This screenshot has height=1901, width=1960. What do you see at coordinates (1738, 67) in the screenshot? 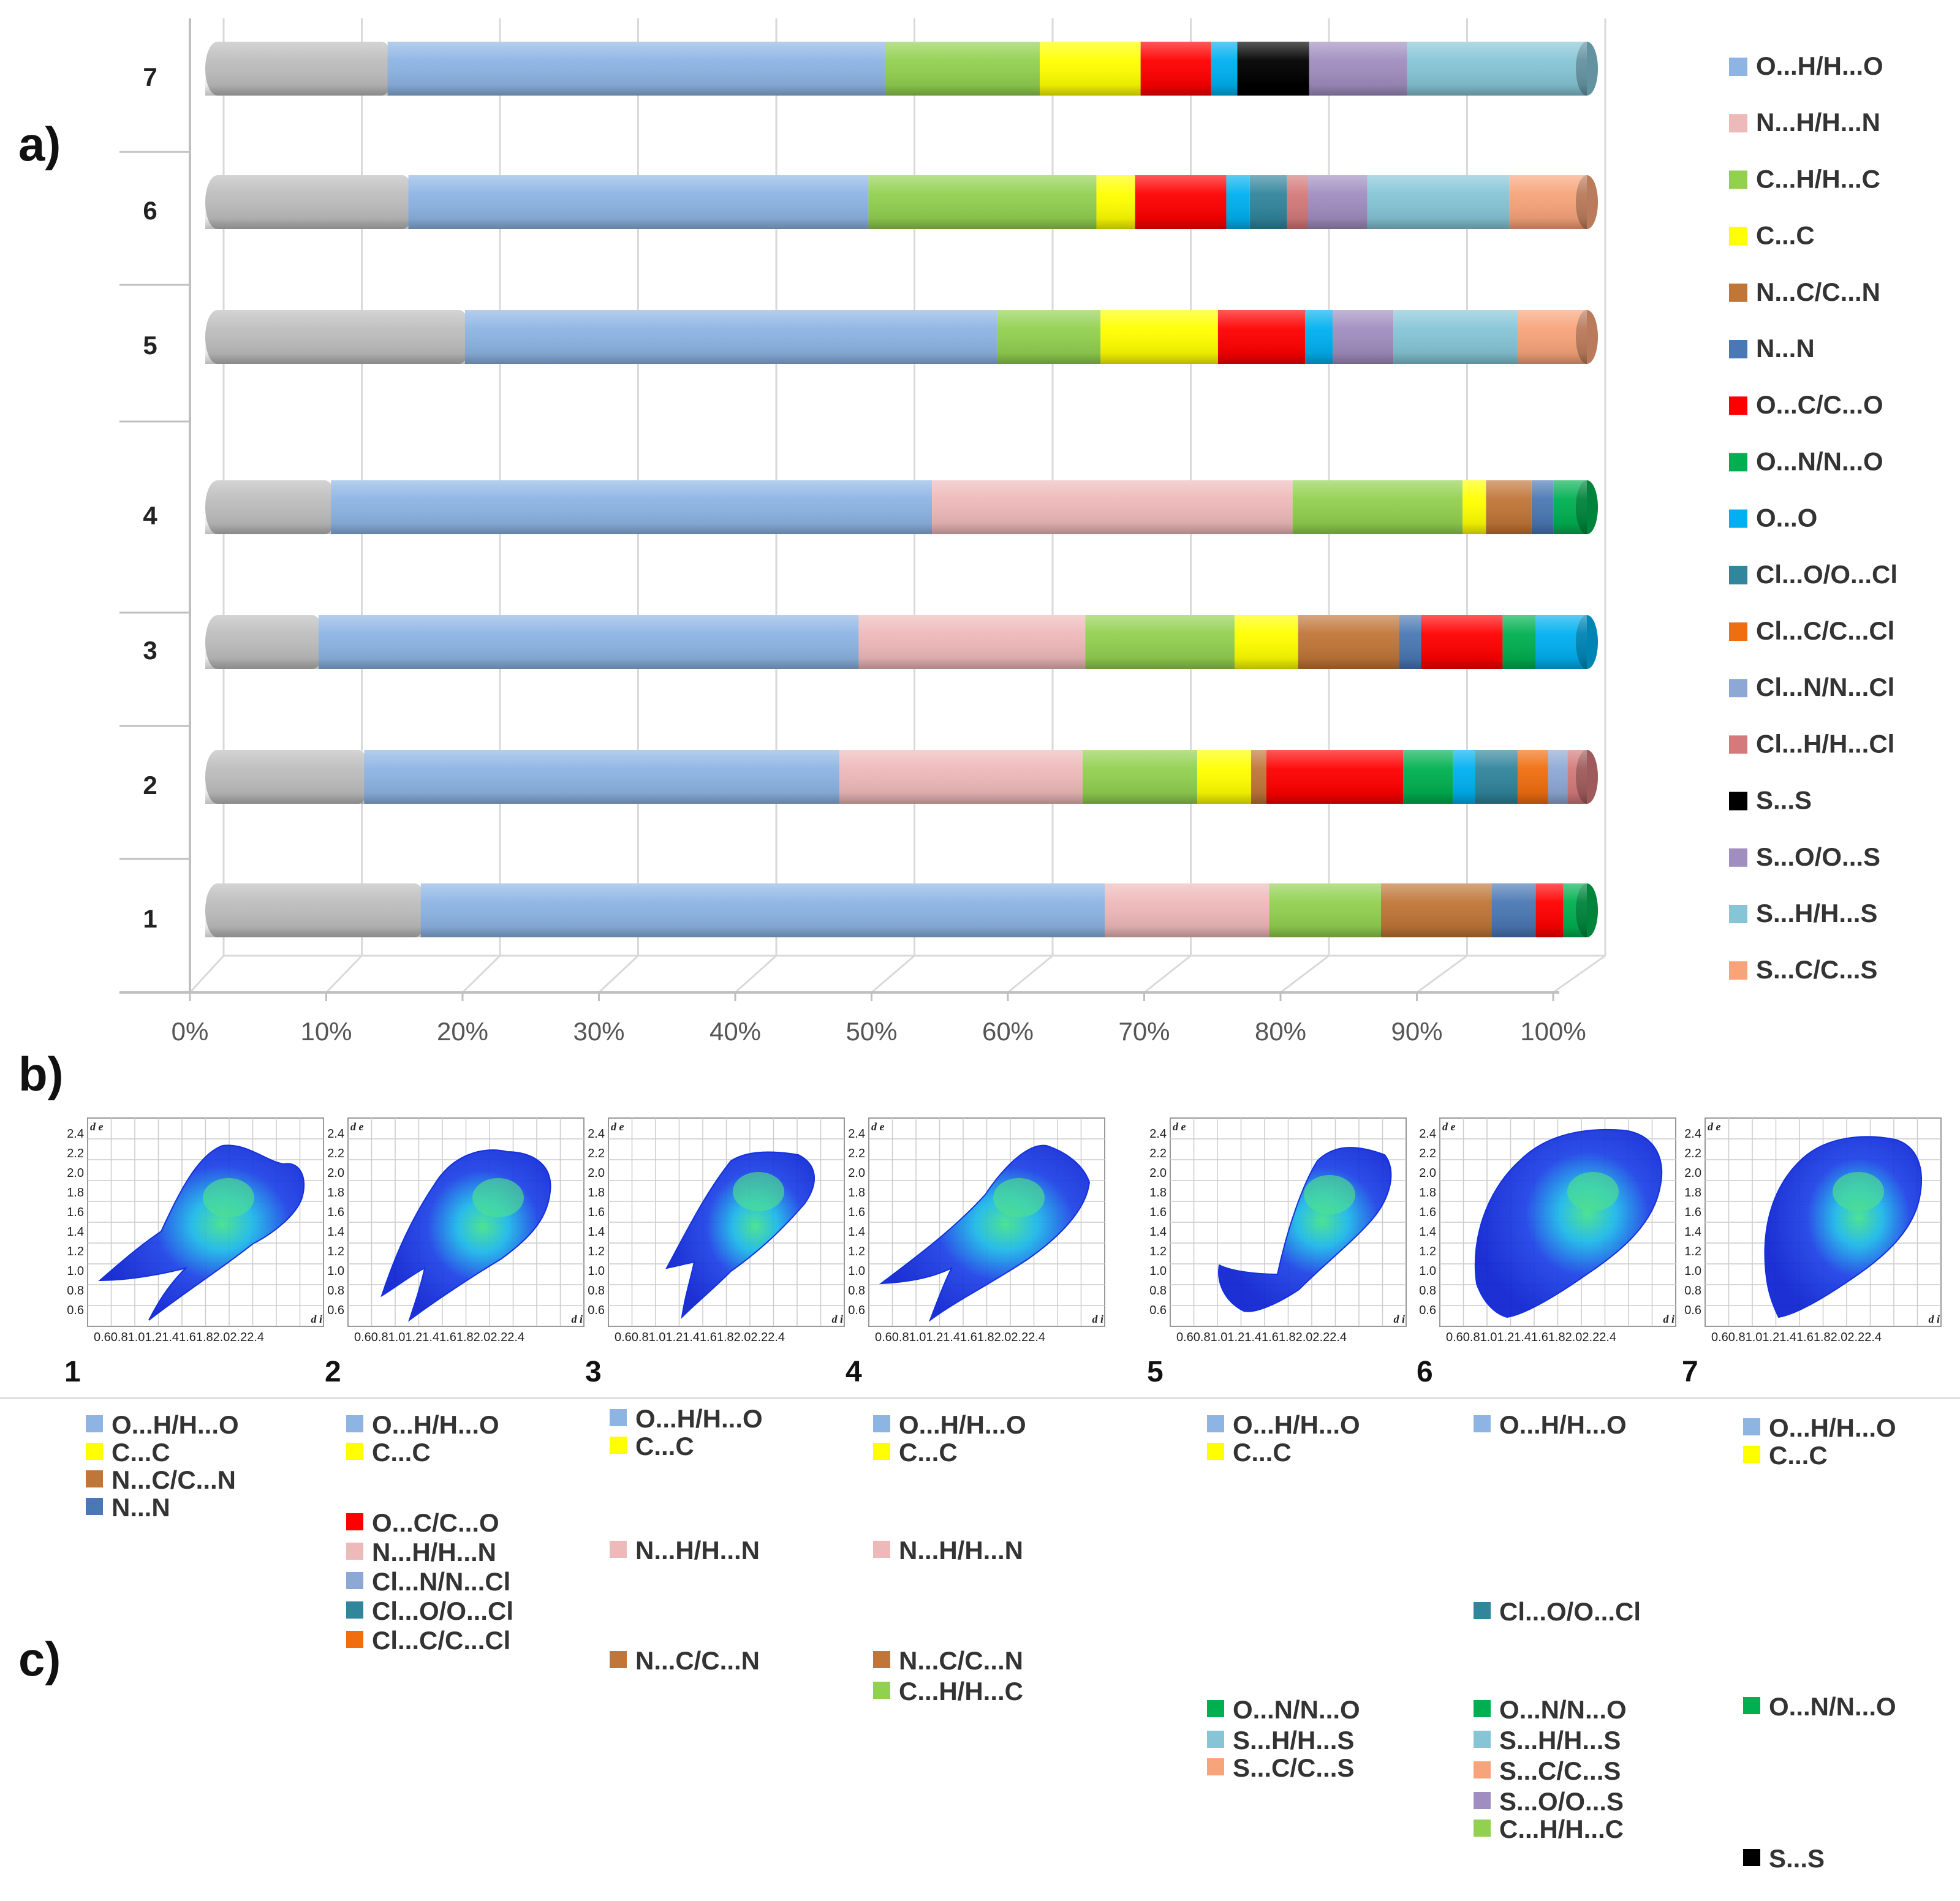
I see `legend-swatch` at bounding box center [1738, 67].